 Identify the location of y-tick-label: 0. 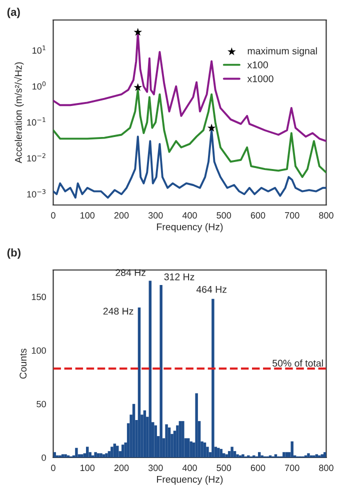
(44, 457).